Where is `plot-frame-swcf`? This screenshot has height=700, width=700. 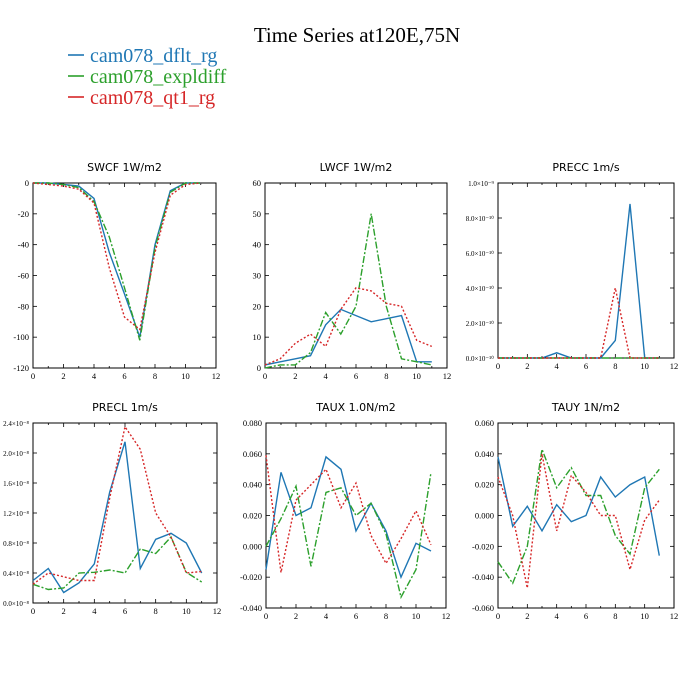
plot-frame-swcf is located at coordinates (124, 275).